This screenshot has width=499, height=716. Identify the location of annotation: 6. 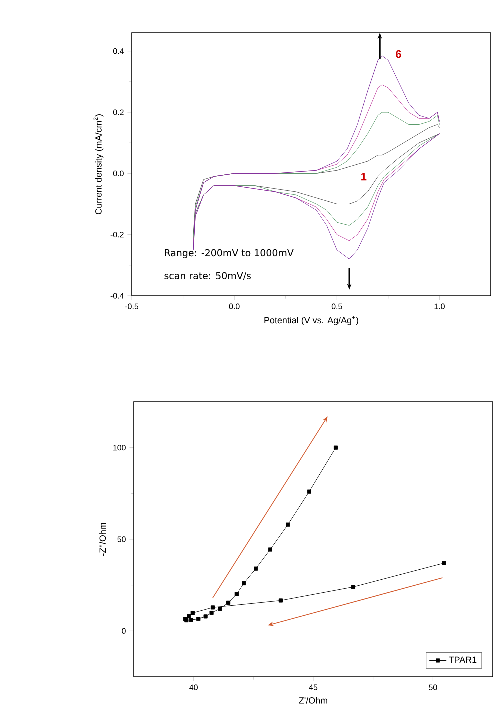
(399, 54).